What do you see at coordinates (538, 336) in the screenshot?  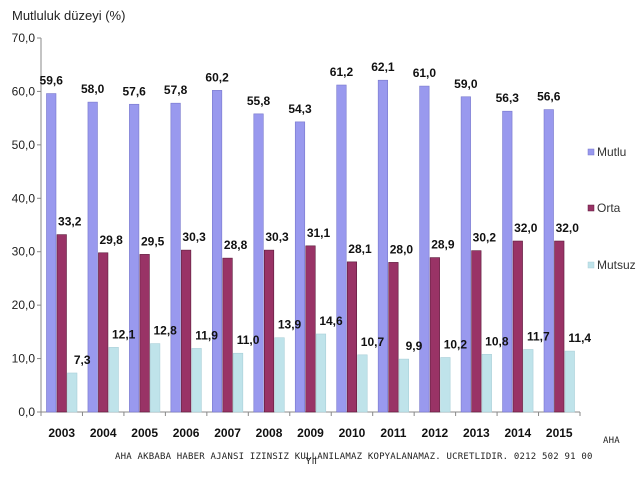 I see `data-label: 11,7` at bounding box center [538, 336].